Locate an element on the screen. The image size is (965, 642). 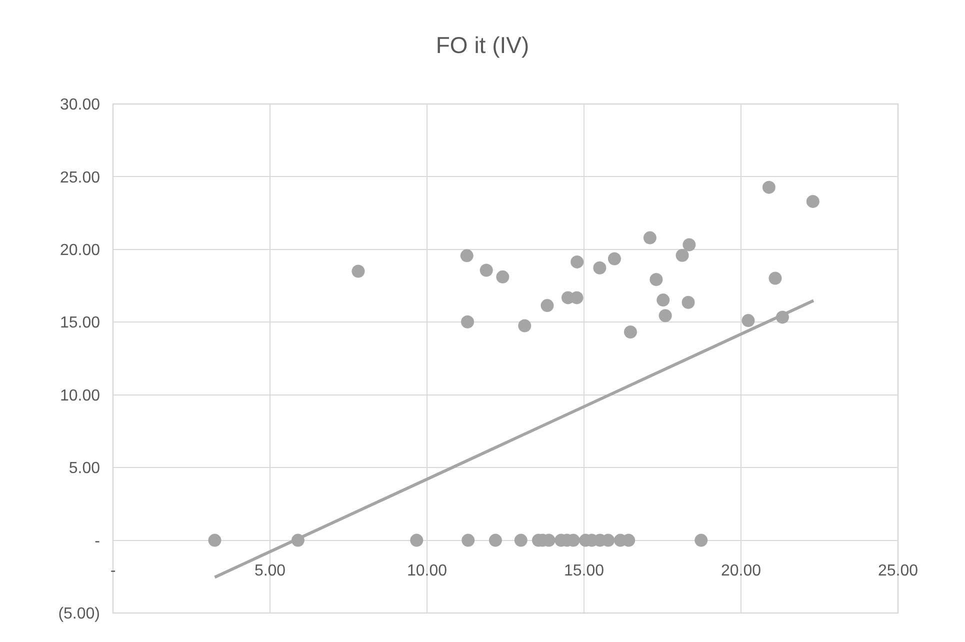
x-tick-label: - is located at coordinates (113, 571).